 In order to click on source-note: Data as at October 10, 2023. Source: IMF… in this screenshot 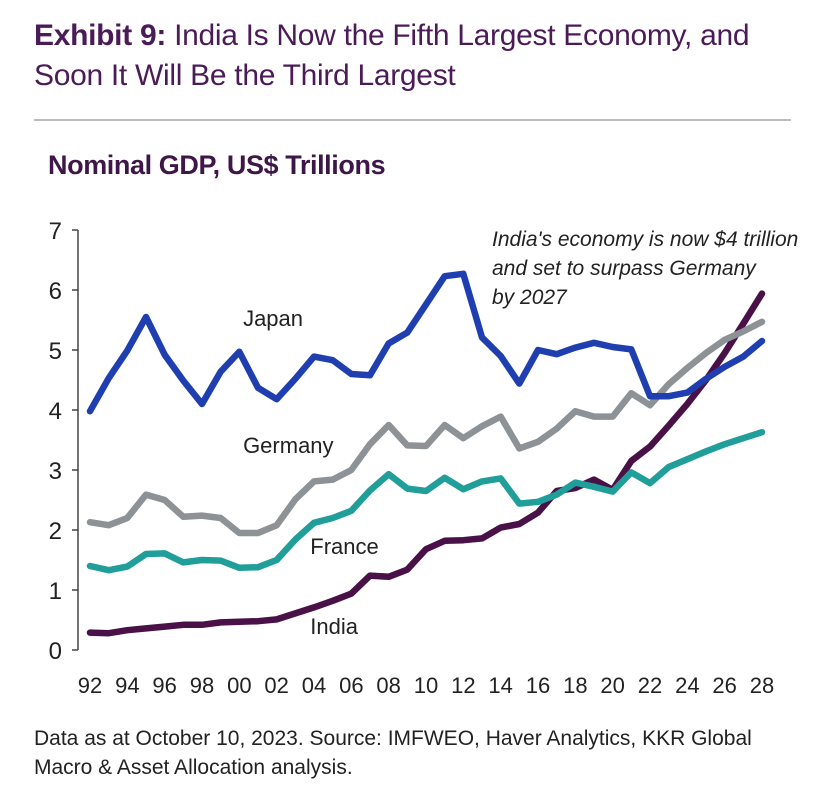, I will do `click(393, 753)`.